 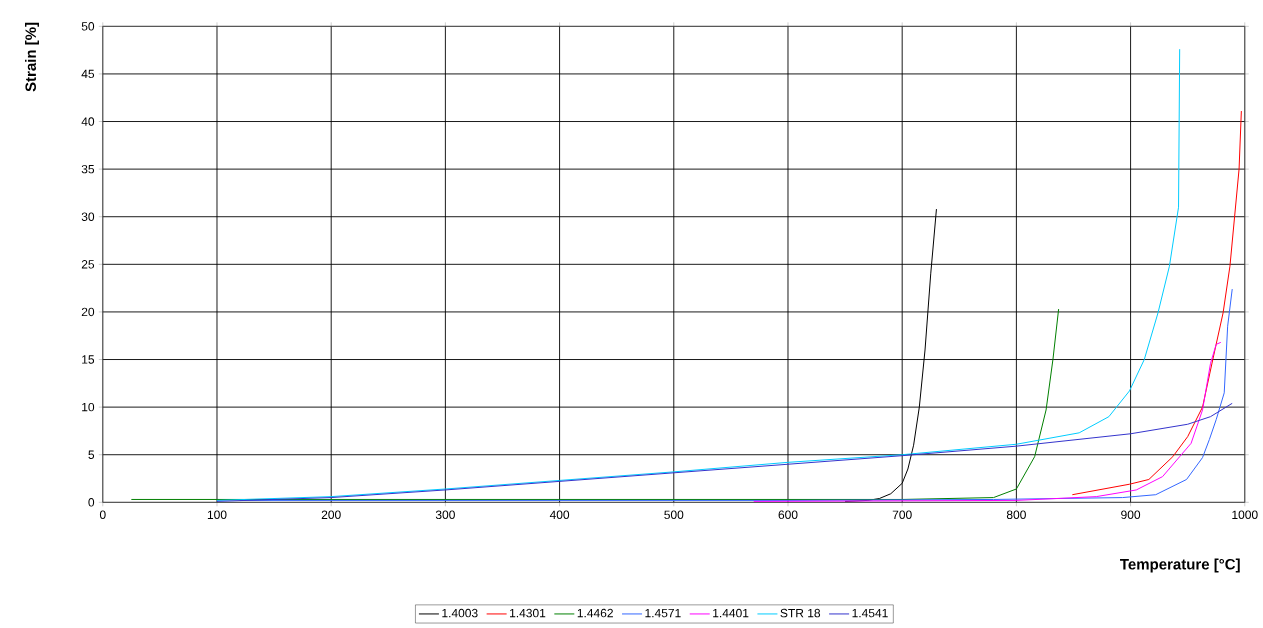 What do you see at coordinates (91, 454) in the screenshot?
I see `y-tick-label: 5` at bounding box center [91, 454].